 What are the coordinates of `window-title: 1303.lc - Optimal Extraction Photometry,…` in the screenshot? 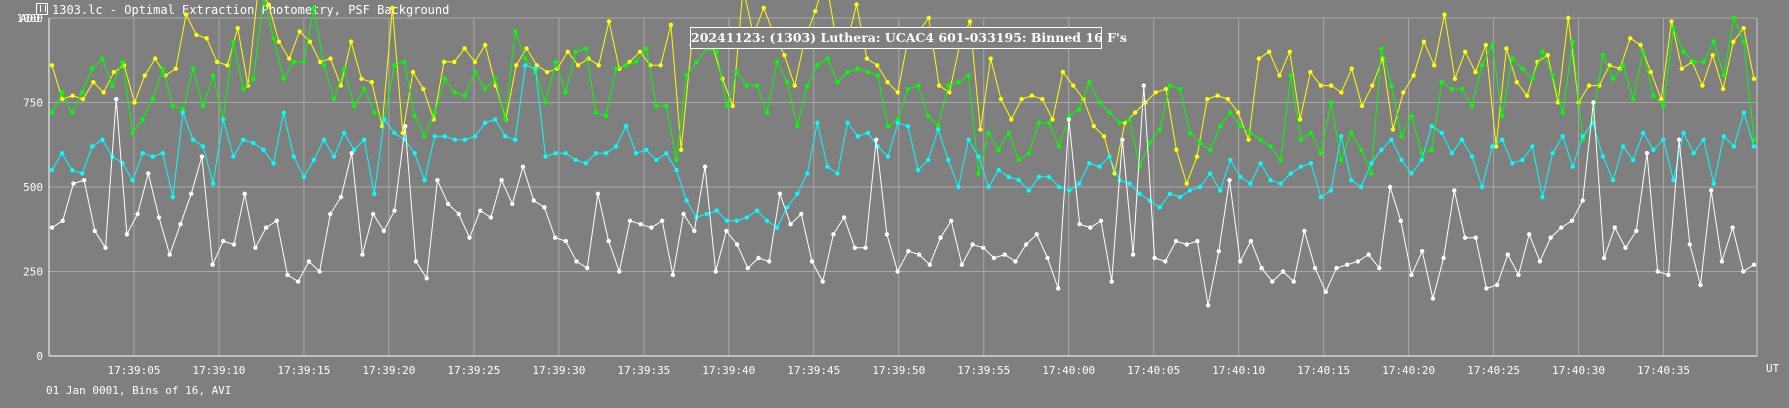 It's located at (251, 10).